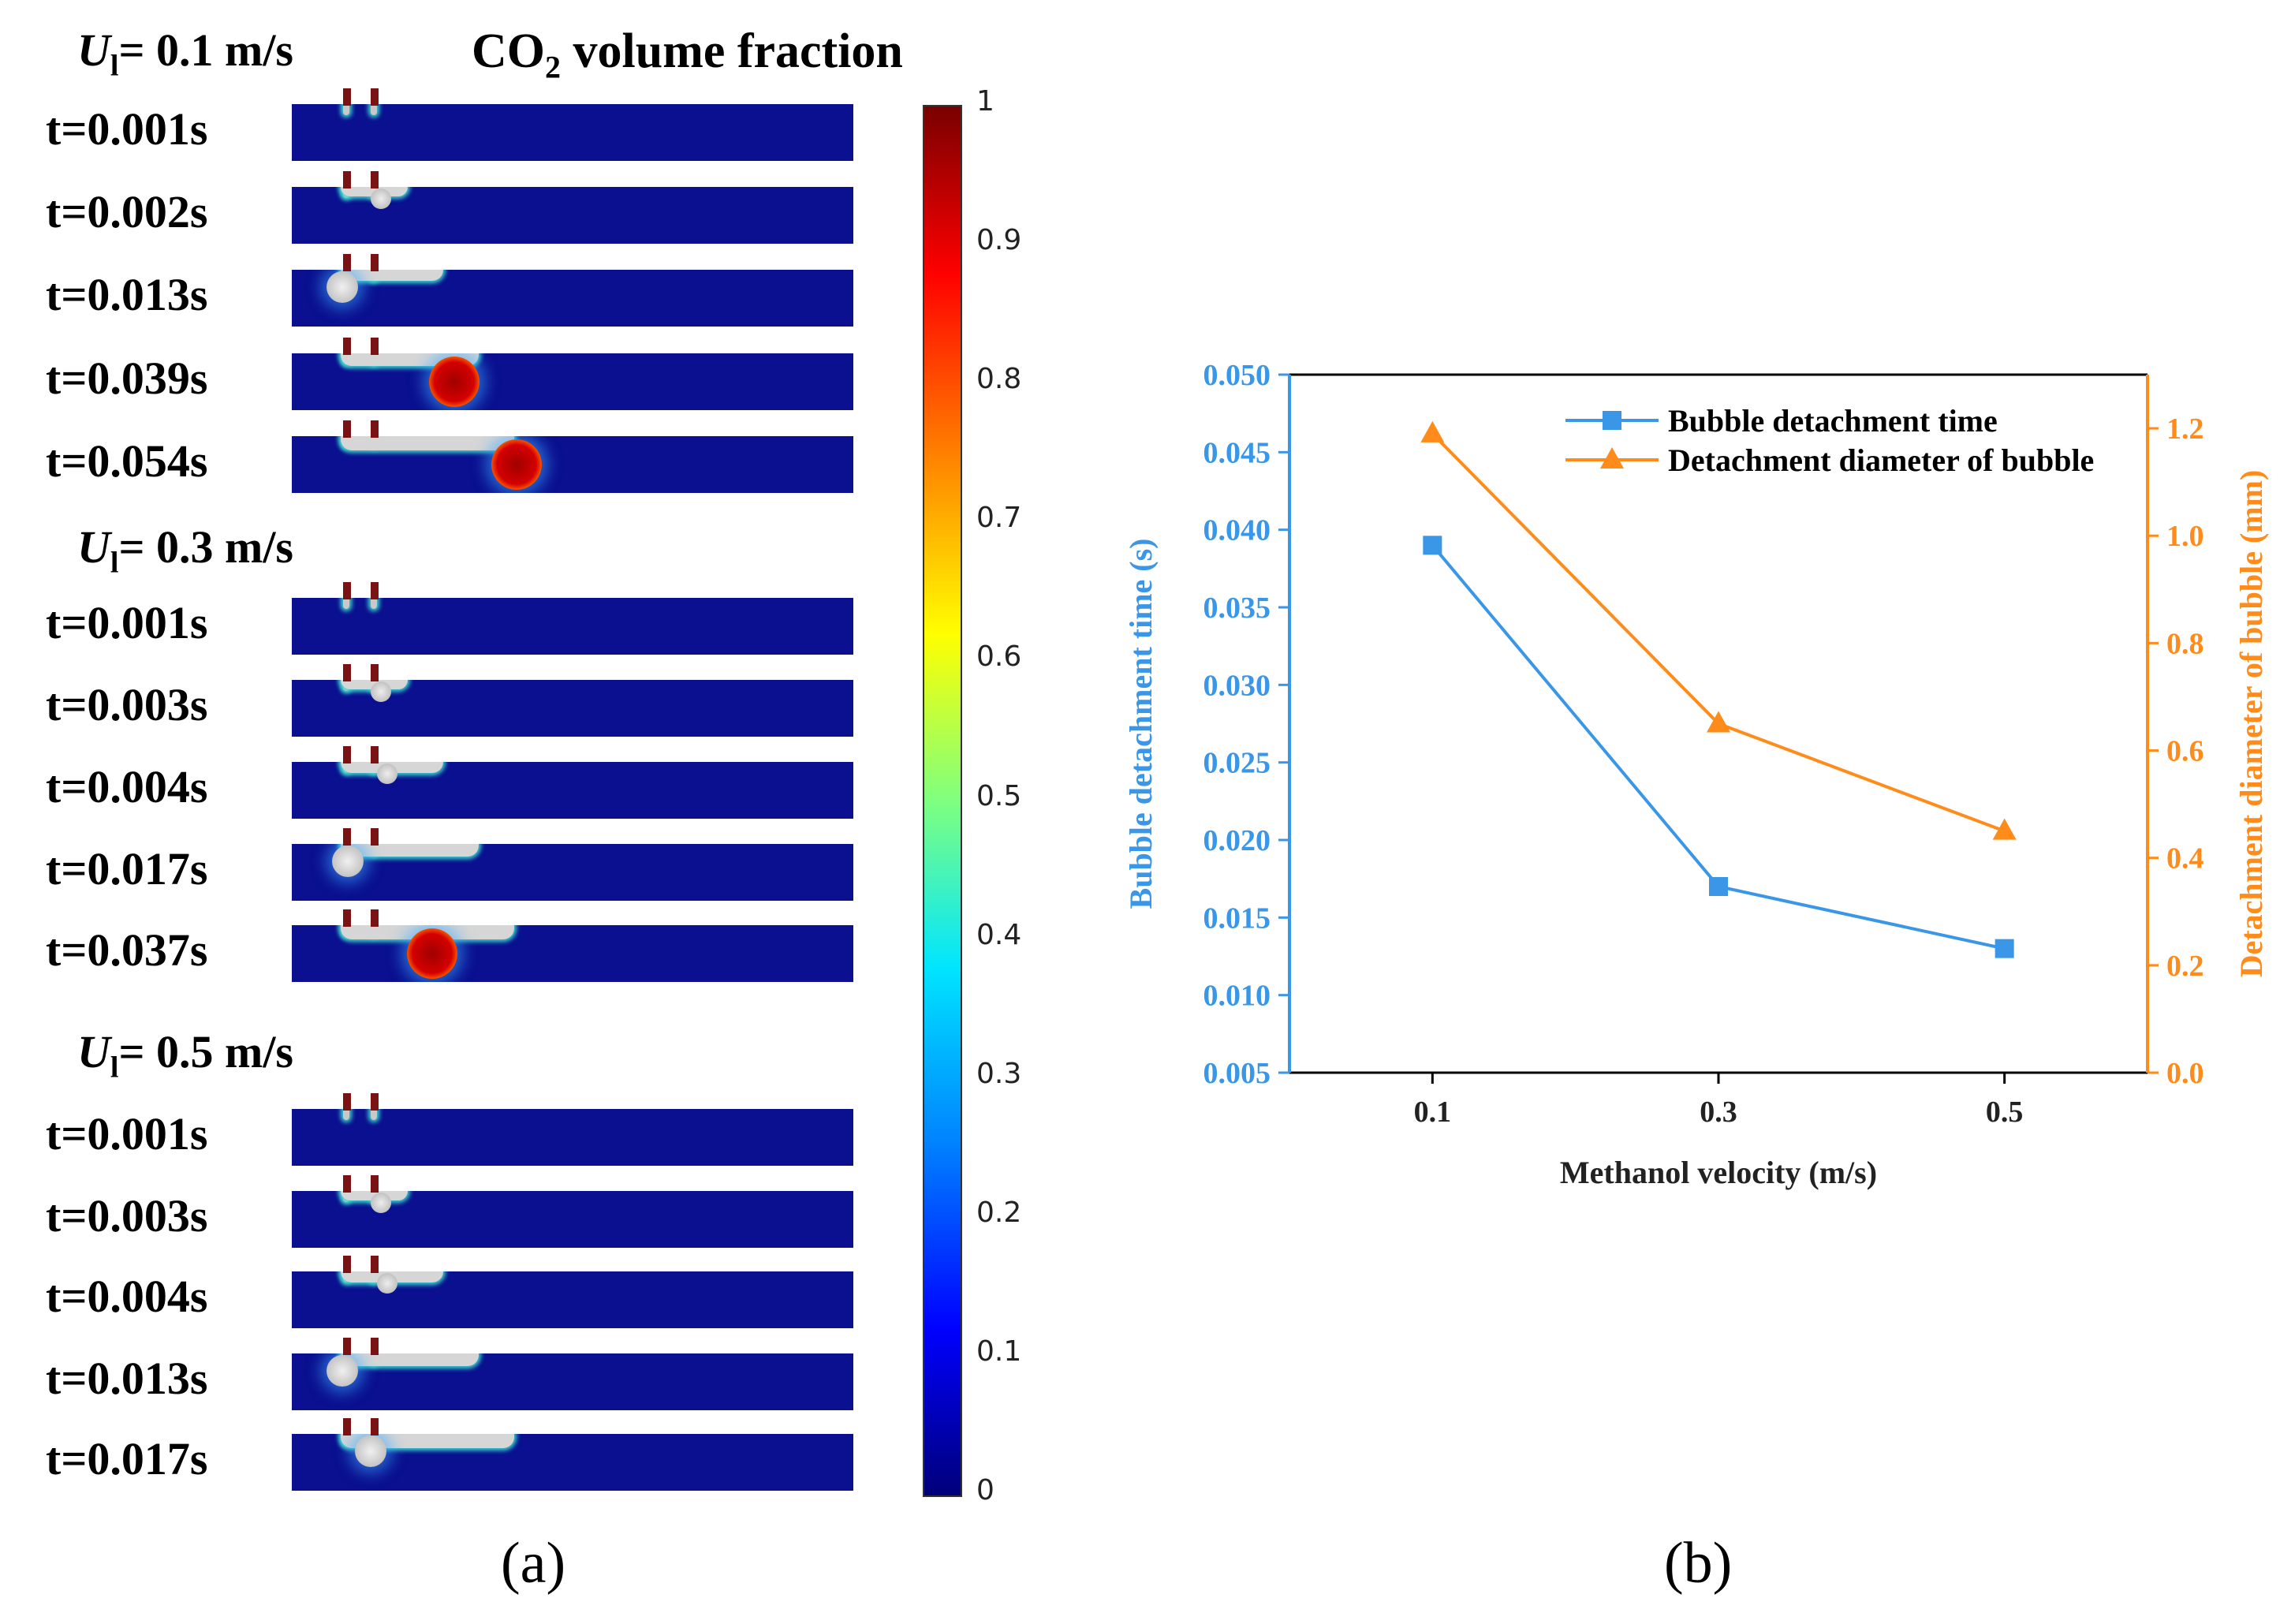 This screenshot has width=2280, height=1624. Describe the element at coordinates (942, 801) in the screenshot. I see `colorbar-gradient` at that location.